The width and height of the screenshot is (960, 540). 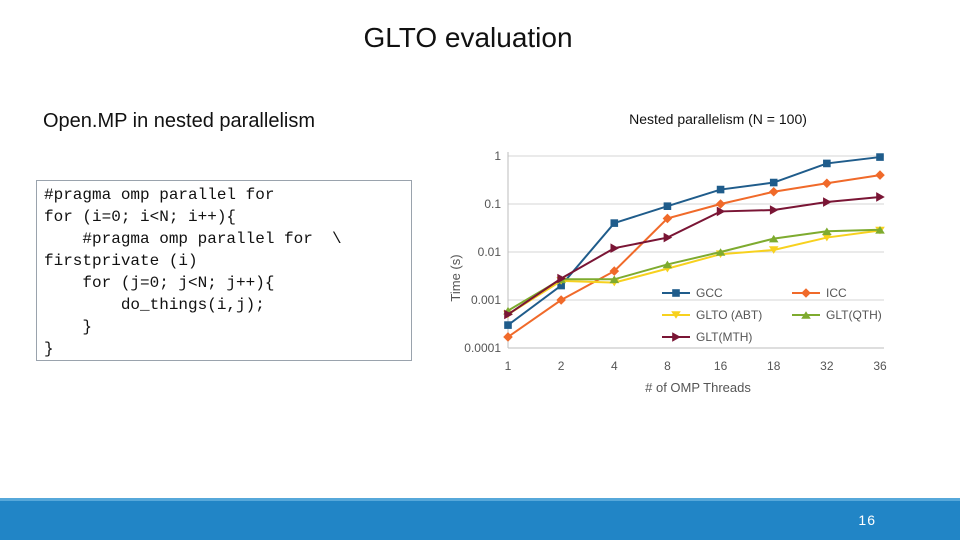 What do you see at coordinates (179, 121) in the screenshot?
I see `section-subtitle: Open.MP in nested parallelism` at bounding box center [179, 121].